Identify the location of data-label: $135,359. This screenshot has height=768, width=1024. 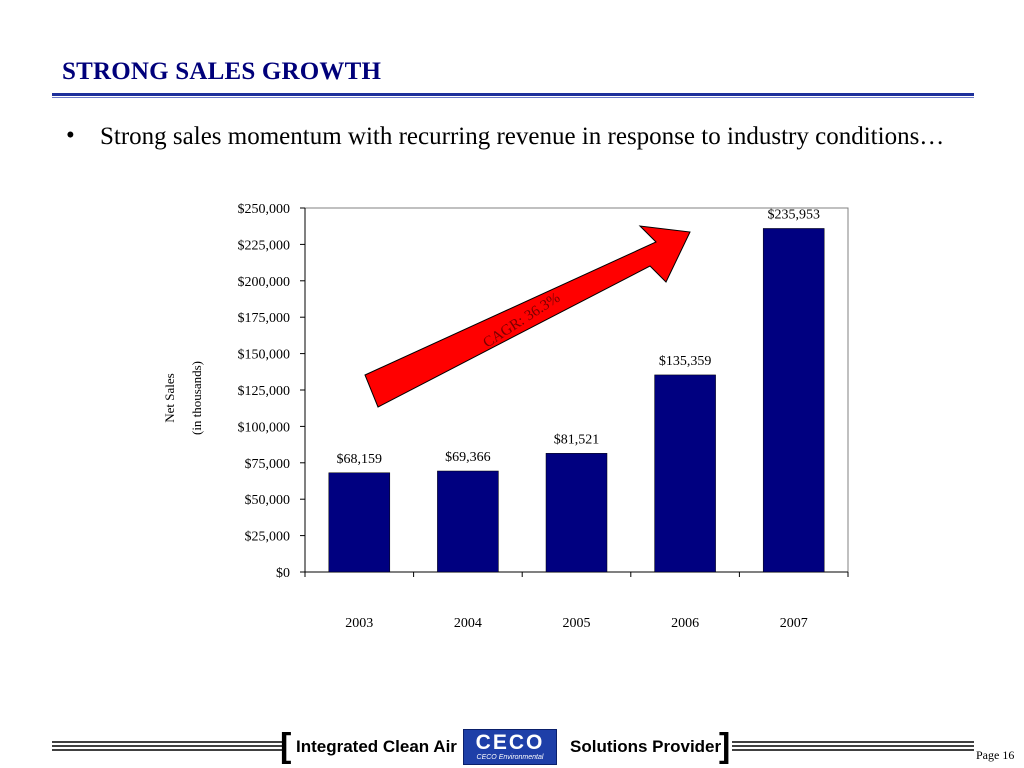
(685, 361).